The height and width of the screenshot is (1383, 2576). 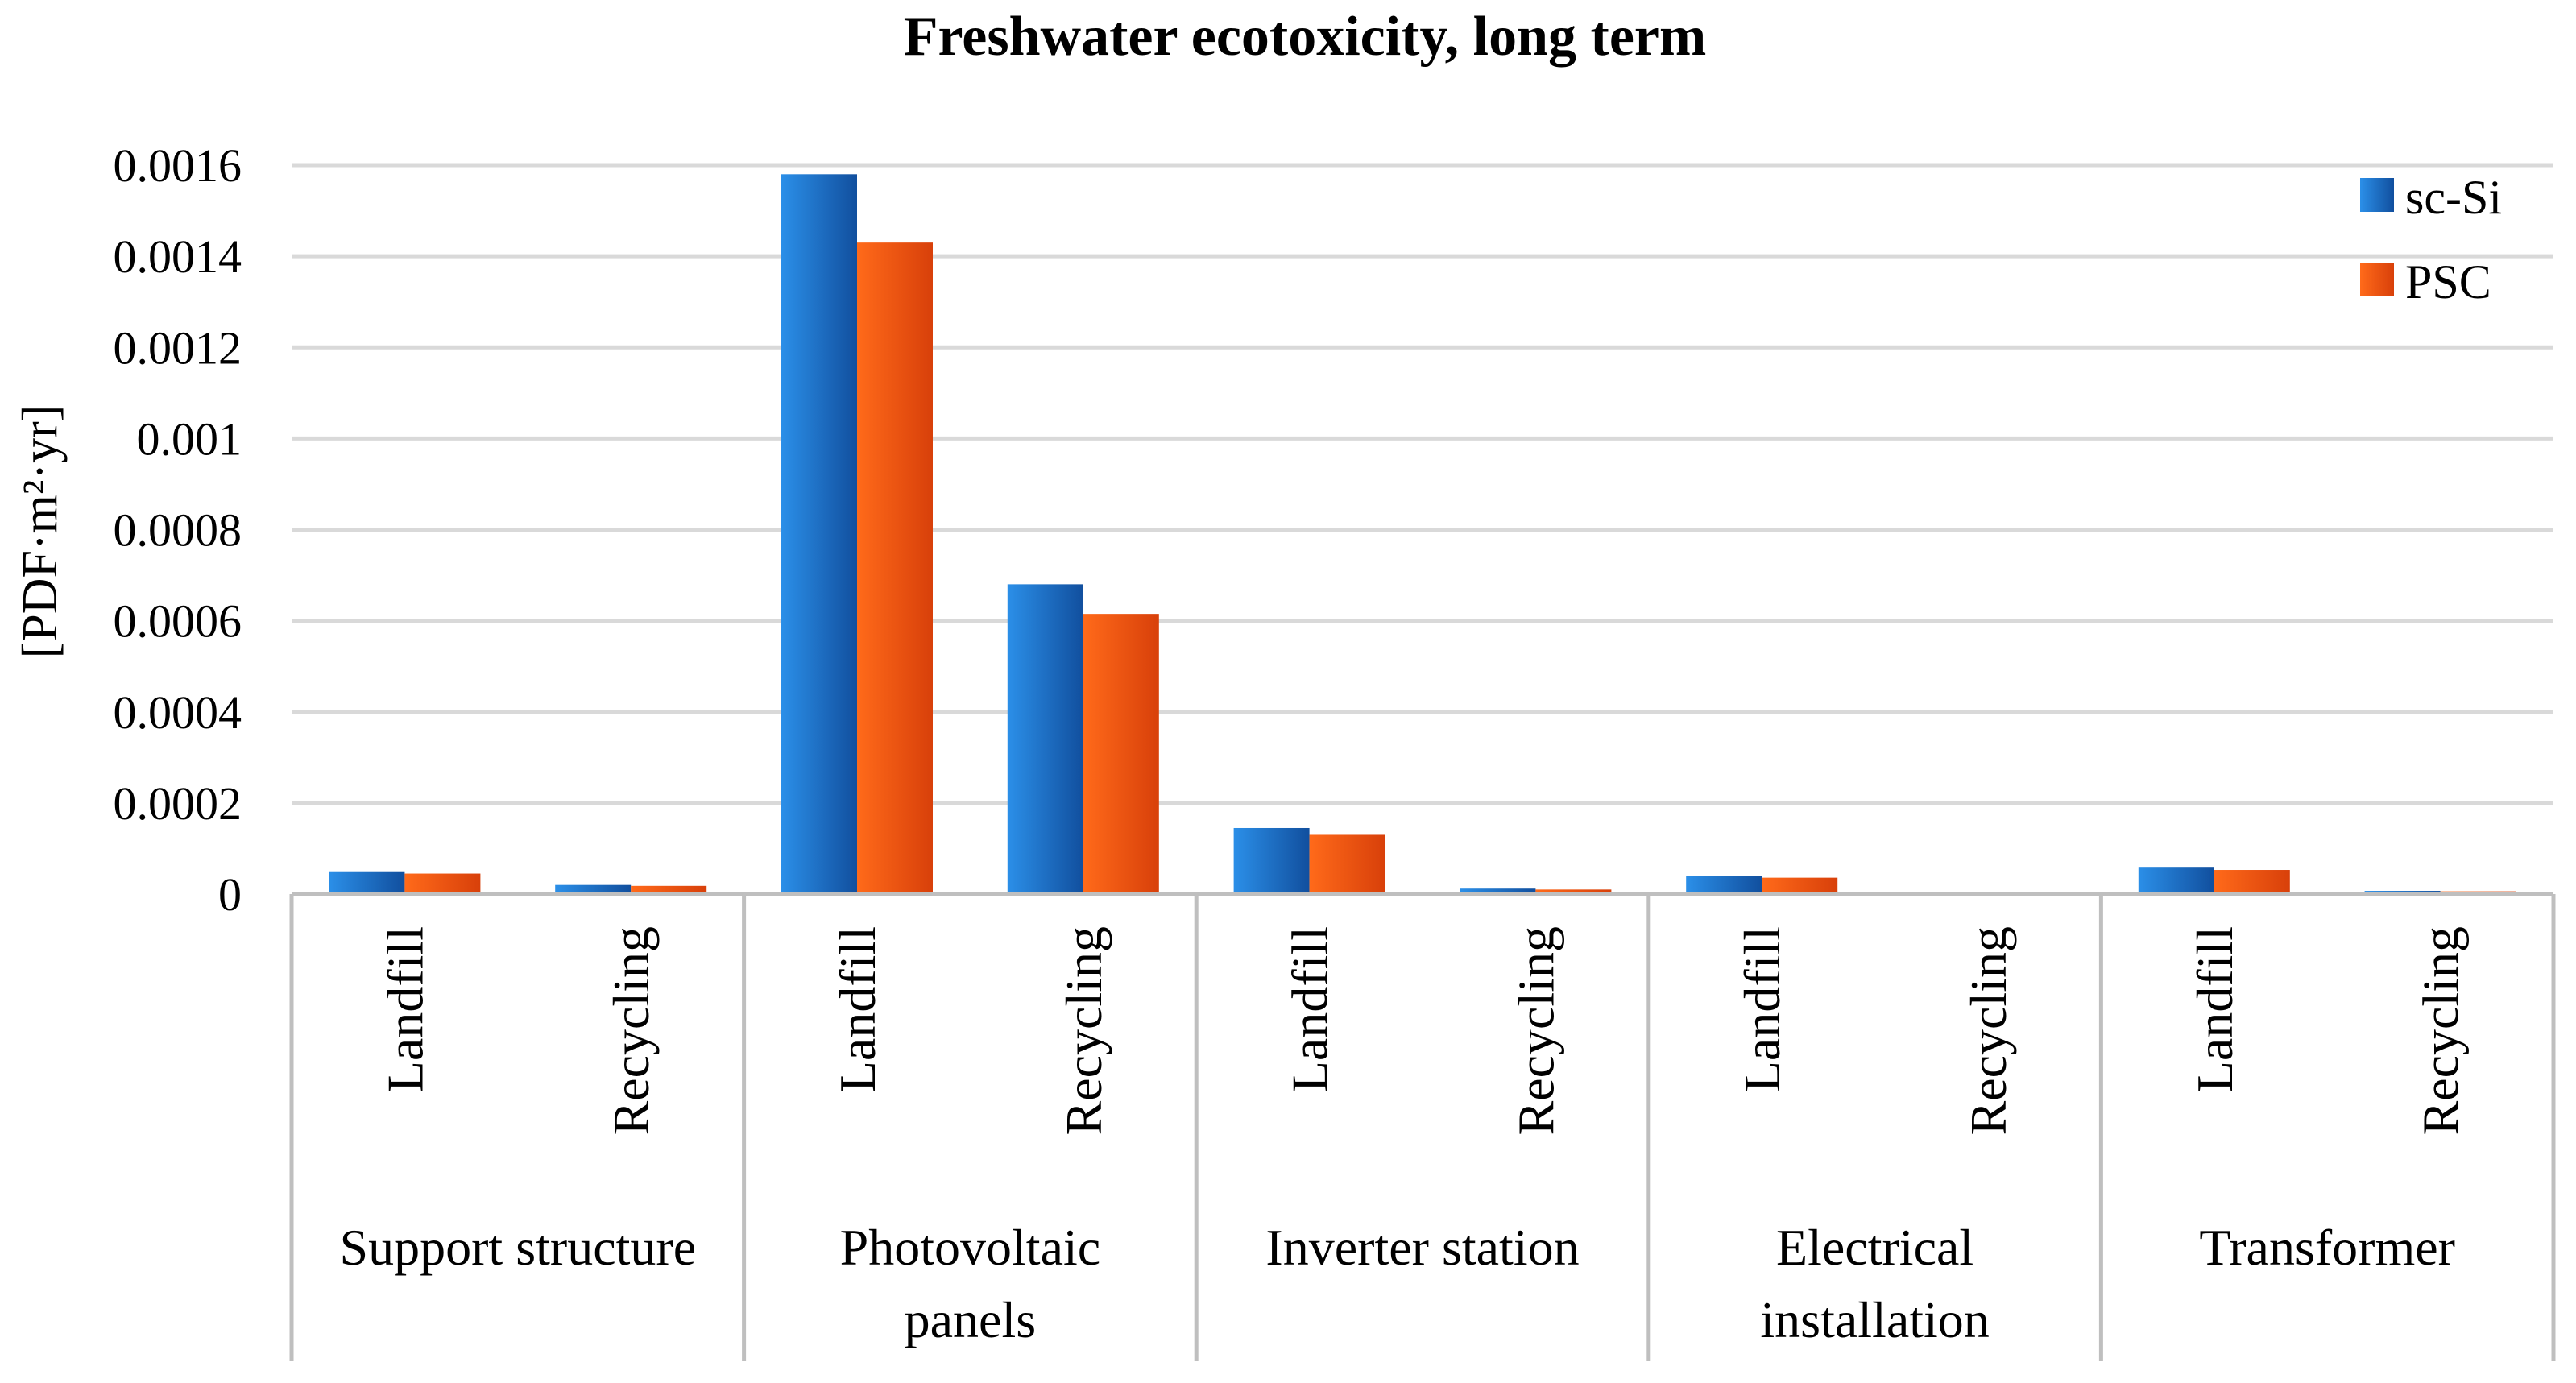 What do you see at coordinates (178, 347) in the screenshot?
I see `y-tick-label: 0.0012` at bounding box center [178, 347].